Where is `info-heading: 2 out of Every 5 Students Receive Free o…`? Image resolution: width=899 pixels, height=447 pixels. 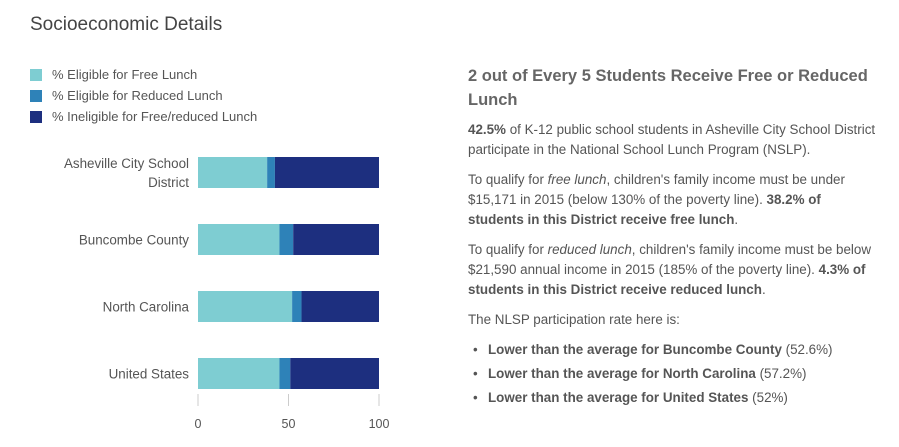 info-heading: 2 out of Every 5 Students Receive Free o… is located at coordinates (668, 88).